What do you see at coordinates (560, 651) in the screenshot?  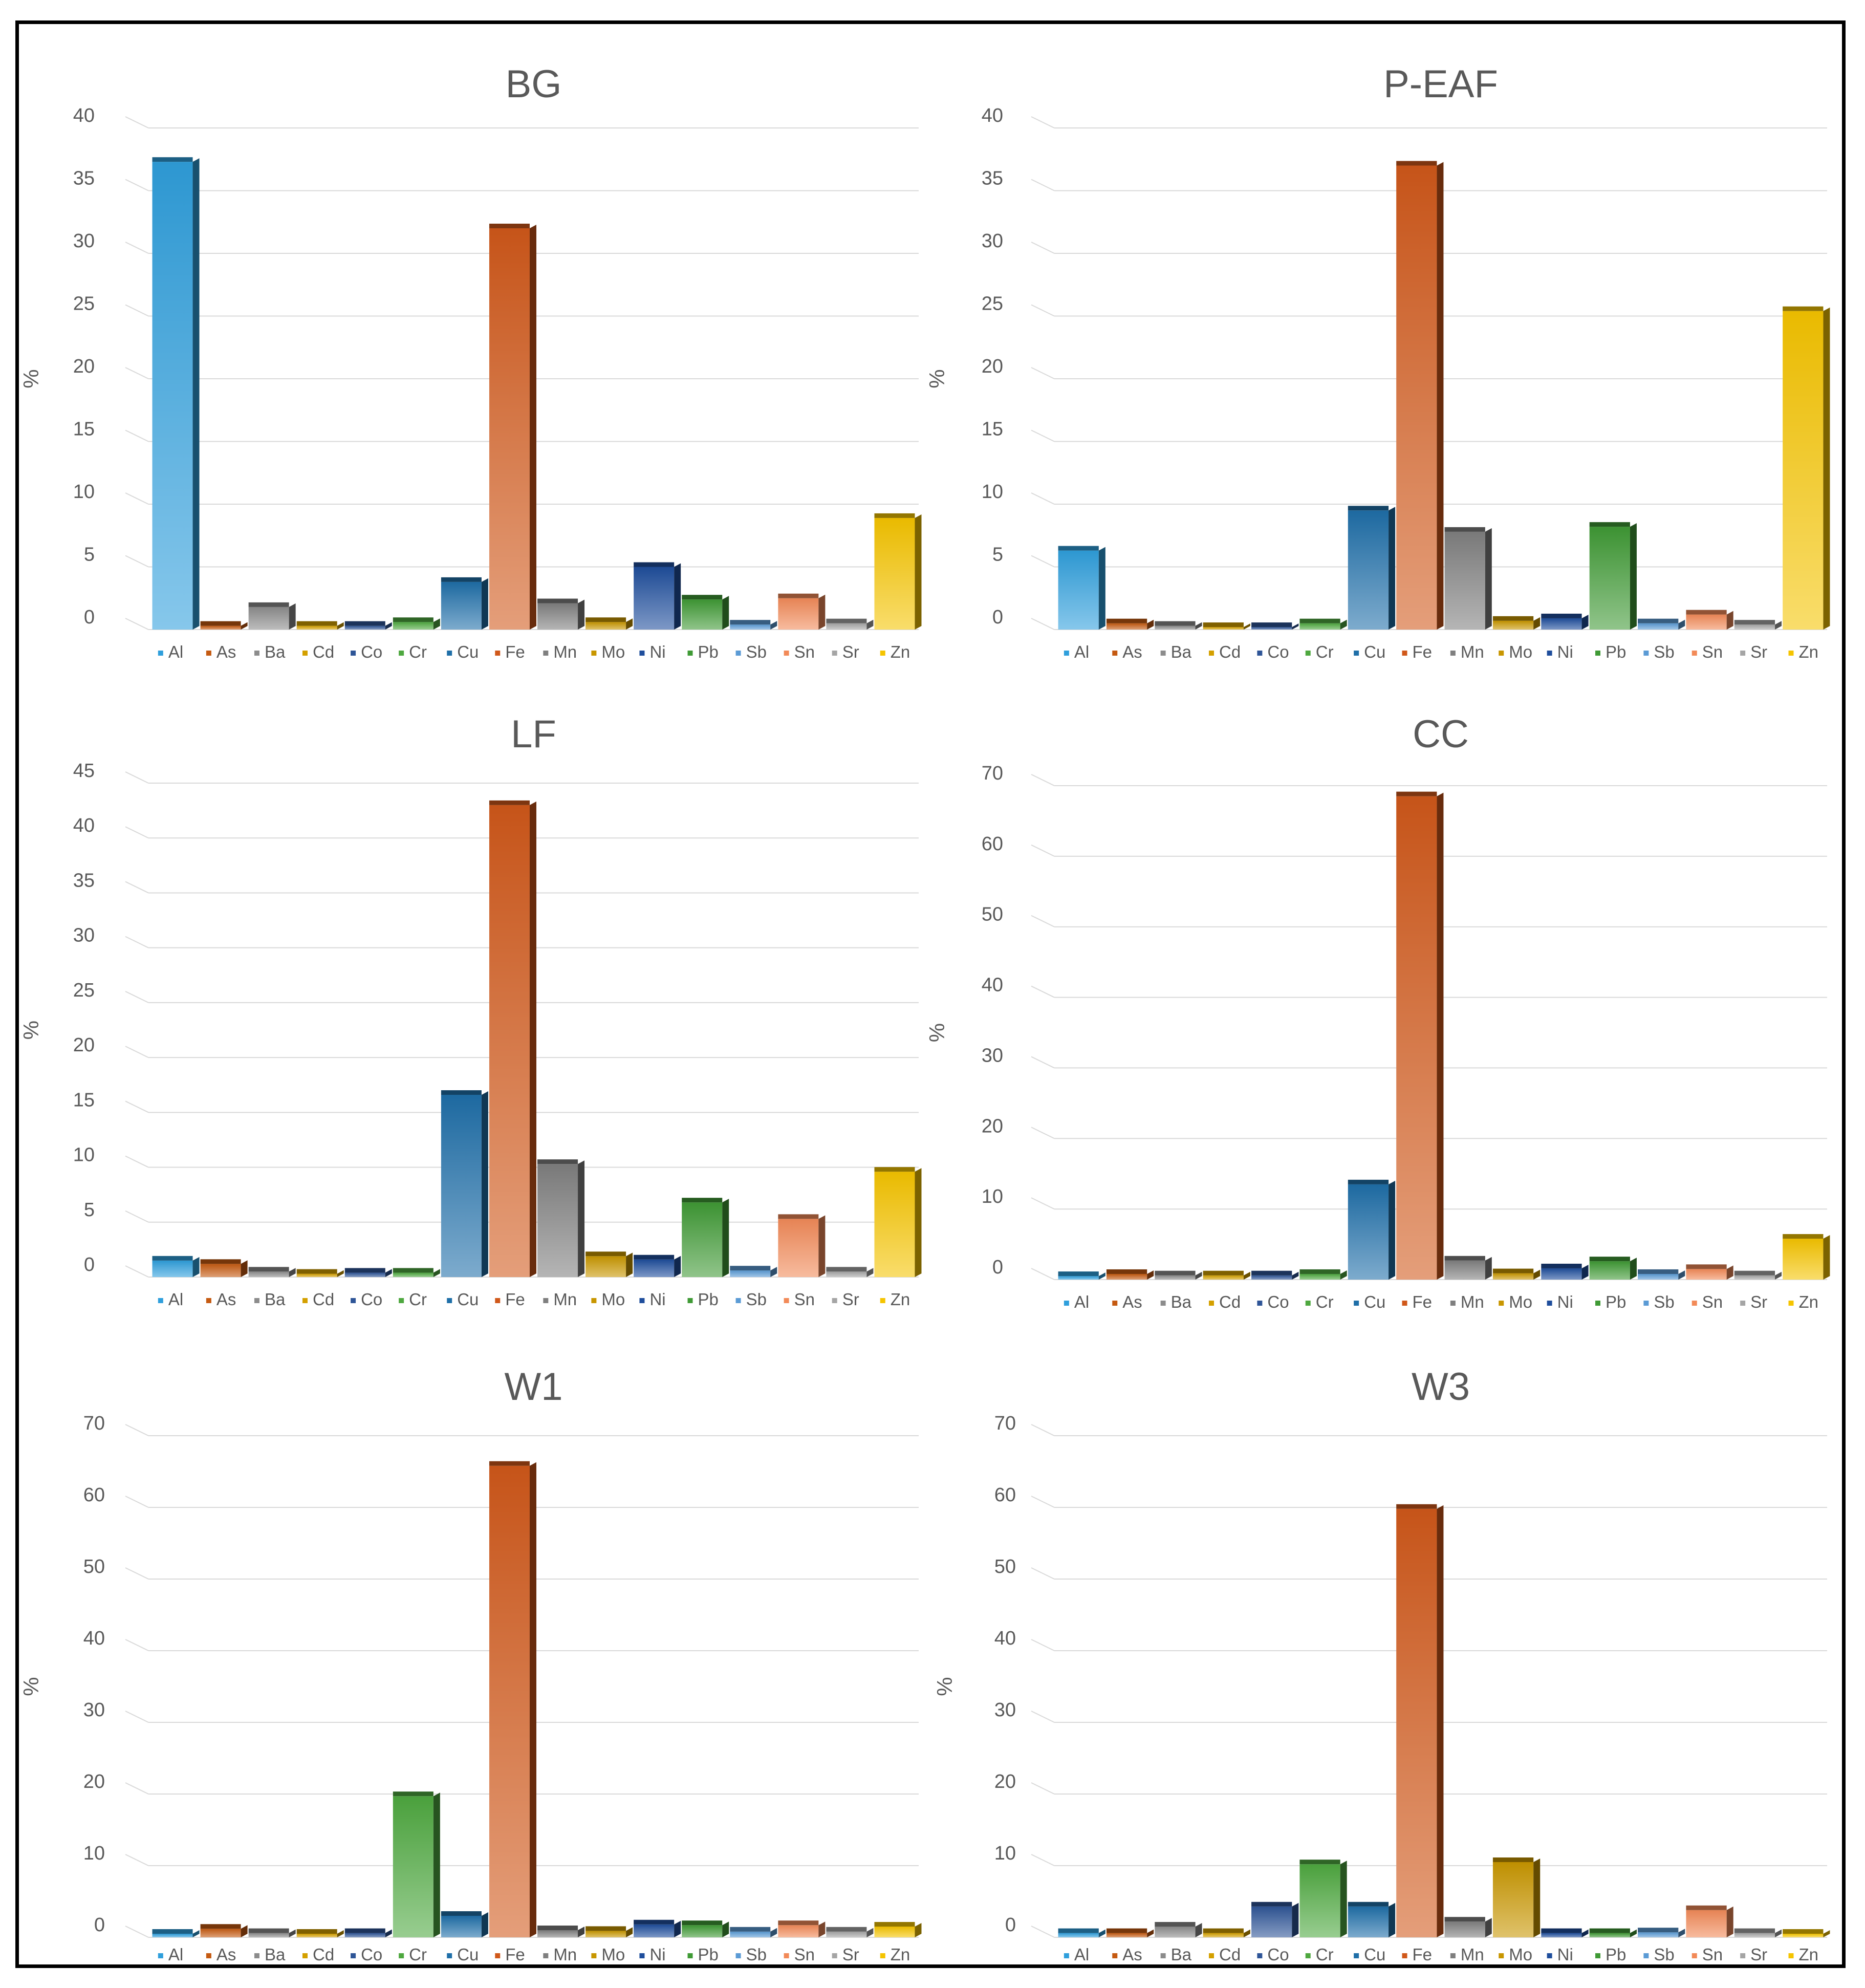 I see `legend-item-mn: Mn` at bounding box center [560, 651].